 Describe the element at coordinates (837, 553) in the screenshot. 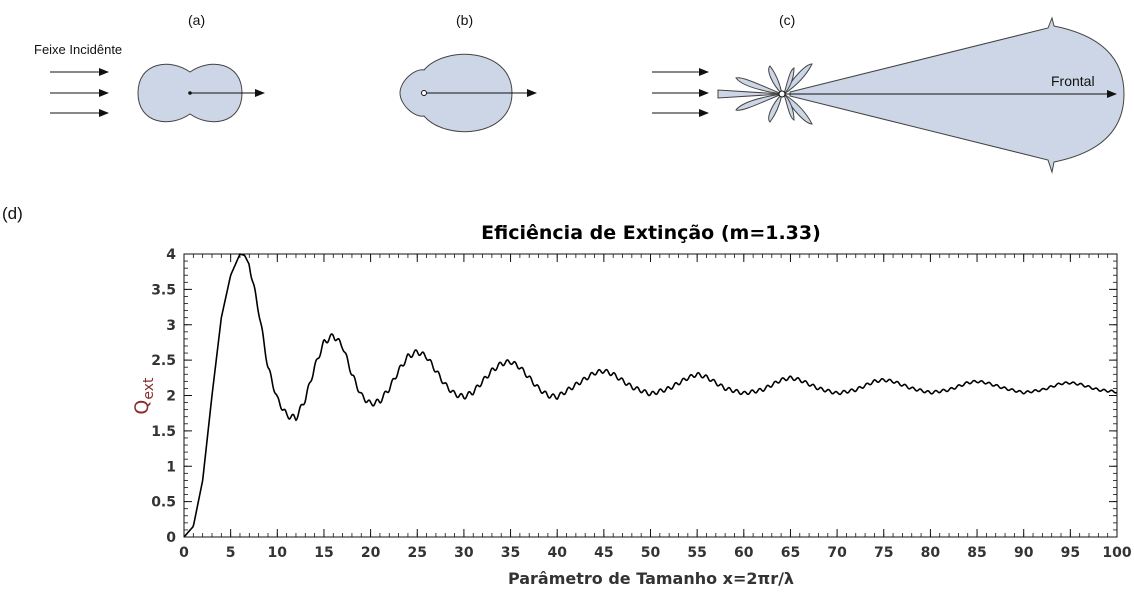

I see `x-tick-label: 70` at that location.